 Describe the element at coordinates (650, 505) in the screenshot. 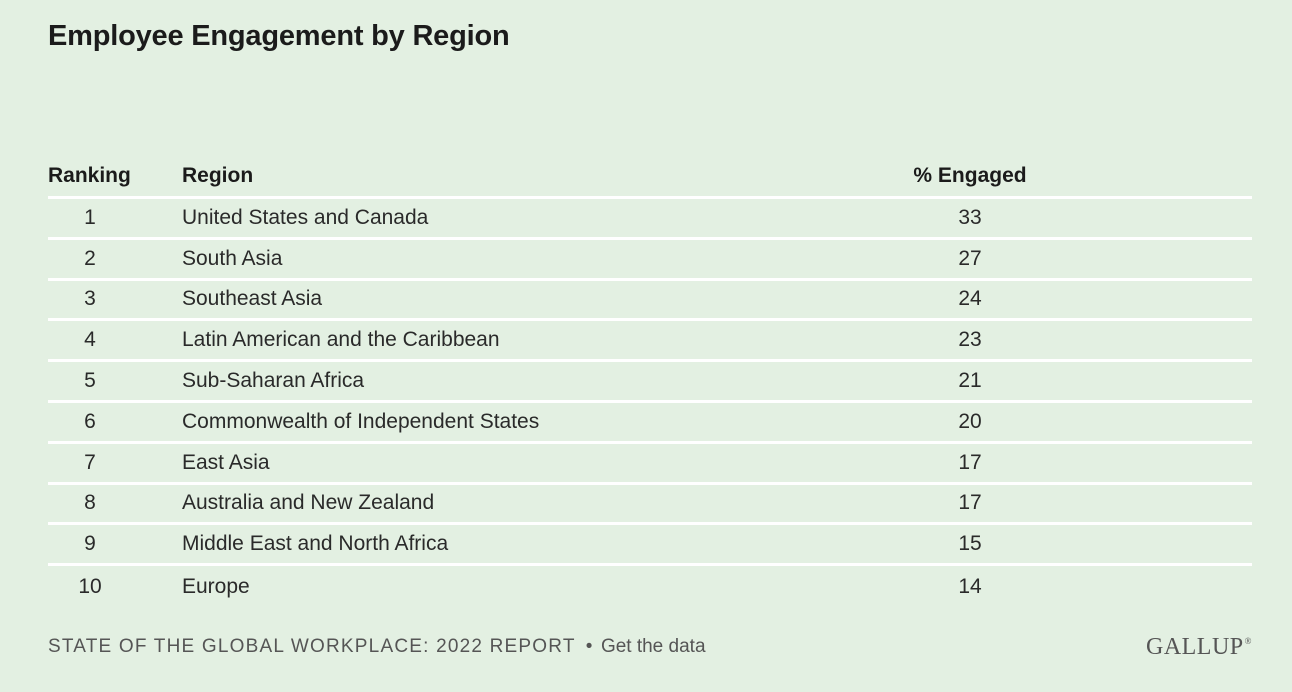

I see `table-row: 8 Australia and New Zealand 17` at that location.